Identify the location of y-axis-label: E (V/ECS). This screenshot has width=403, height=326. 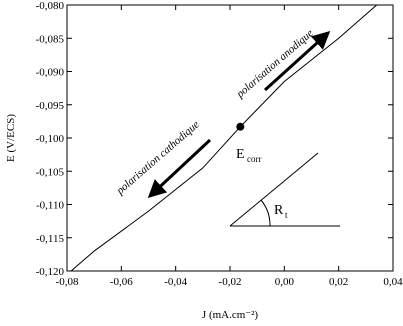
(11, 138).